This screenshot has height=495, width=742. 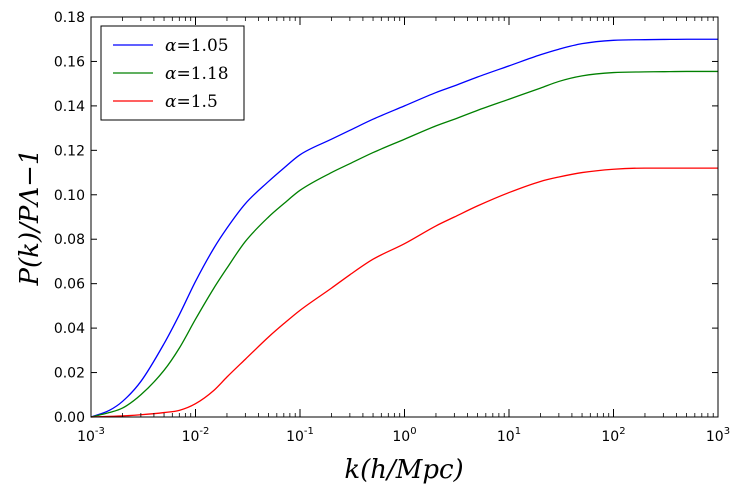 I want to click on y-tick-label-7: 0.14, so click(x=69, y=107).